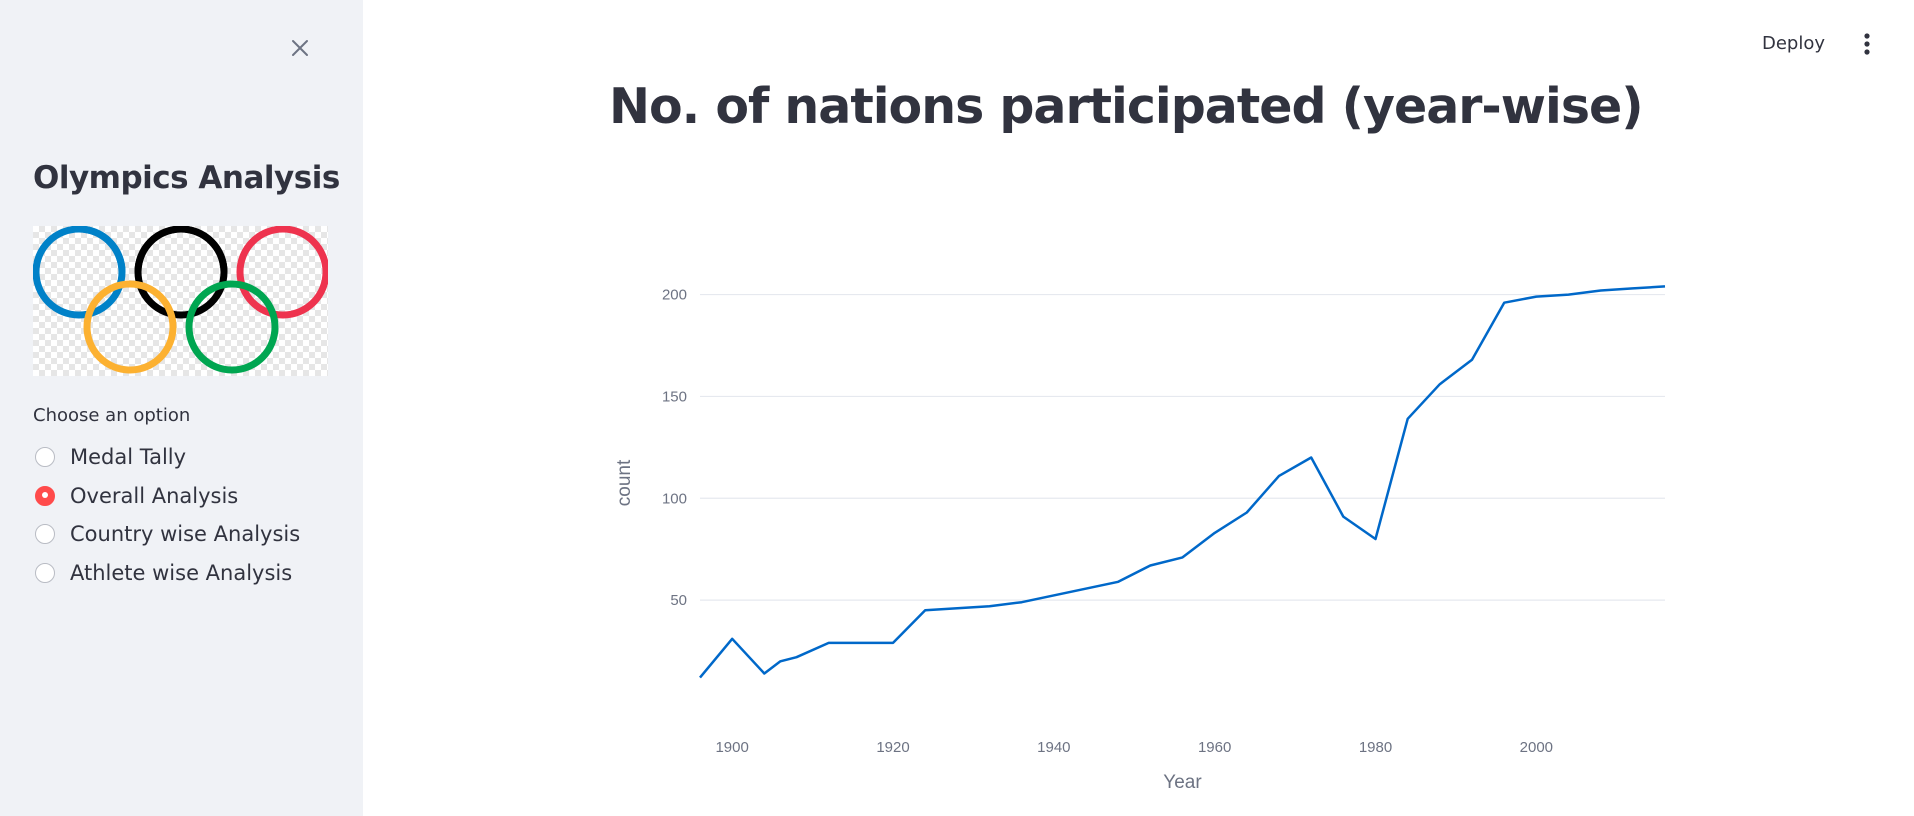 Image resolution: width=1914 pixels, height=816 pixels. Describe the element at coordinates (678, 600) in the screenshot. I see `y-tick-label: 50` at that location.